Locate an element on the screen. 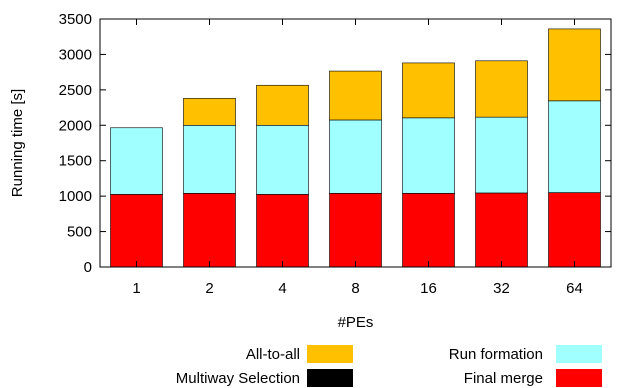 The height and width of the screenshot is (388, 622). y-tick-label: 1500 is located at coordinates (75, 161).